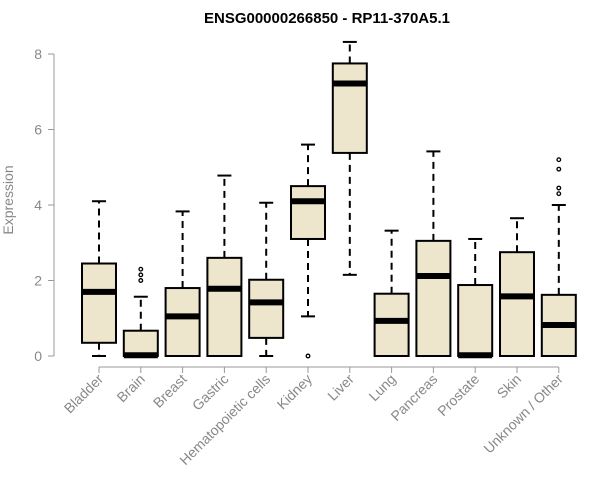  What do you see at coordinates (38, 205) in the screenshot?
I see `y-tick-label: 4` at bounding box center [38, 205].